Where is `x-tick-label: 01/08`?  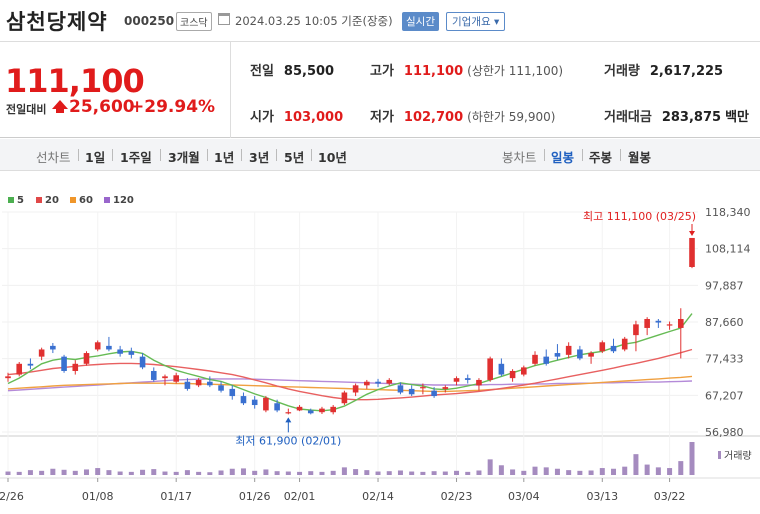
x-tick-label: 01/08 is located at coordinates (98, 496).